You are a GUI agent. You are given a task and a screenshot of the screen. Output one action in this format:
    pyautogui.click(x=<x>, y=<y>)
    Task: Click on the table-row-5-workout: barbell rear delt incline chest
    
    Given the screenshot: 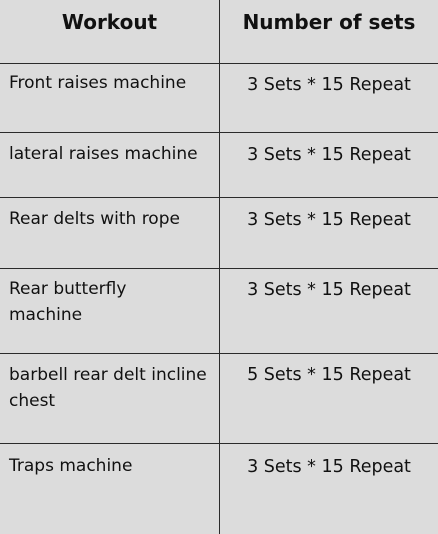 What is the action you would take?
    pyautogui.click(x=108, y=388)
    